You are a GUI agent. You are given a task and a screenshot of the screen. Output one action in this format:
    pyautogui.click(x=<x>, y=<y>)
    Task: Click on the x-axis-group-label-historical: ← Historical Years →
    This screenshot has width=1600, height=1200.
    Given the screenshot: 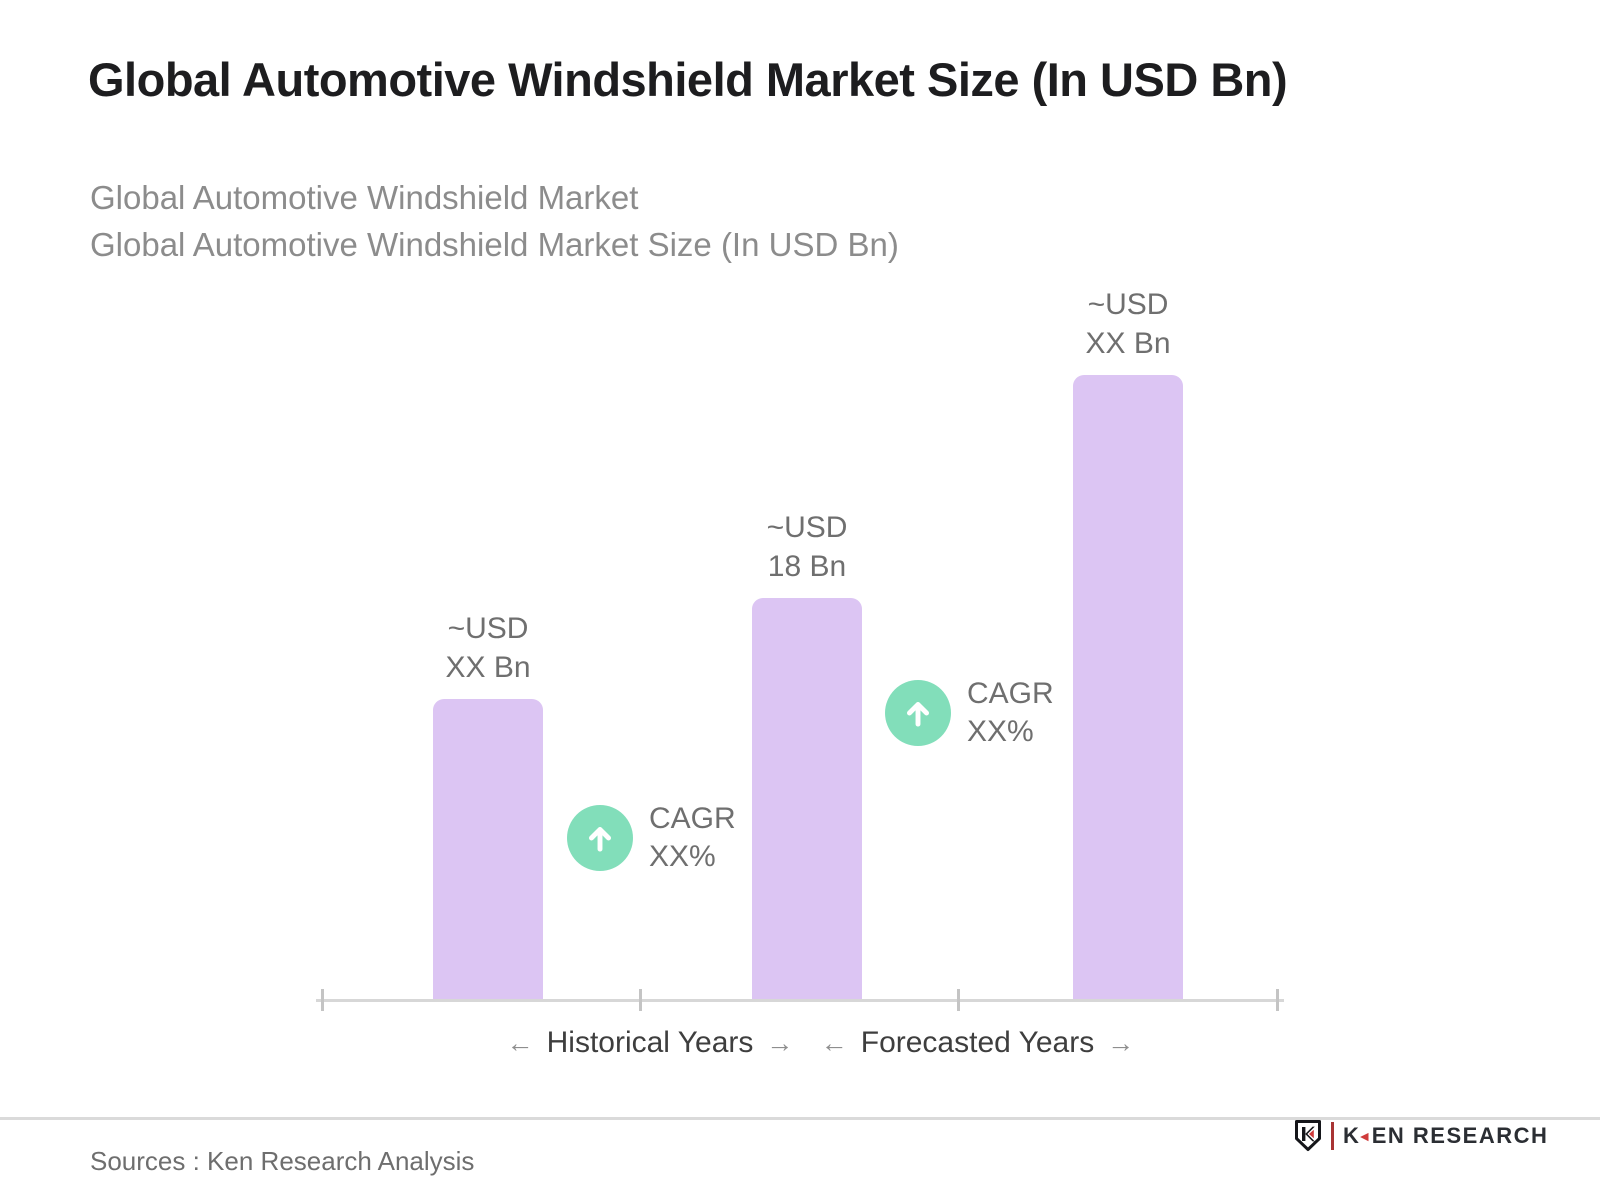 What is the action you would take?
    pyautogui.click(x=650, y=1043)
    